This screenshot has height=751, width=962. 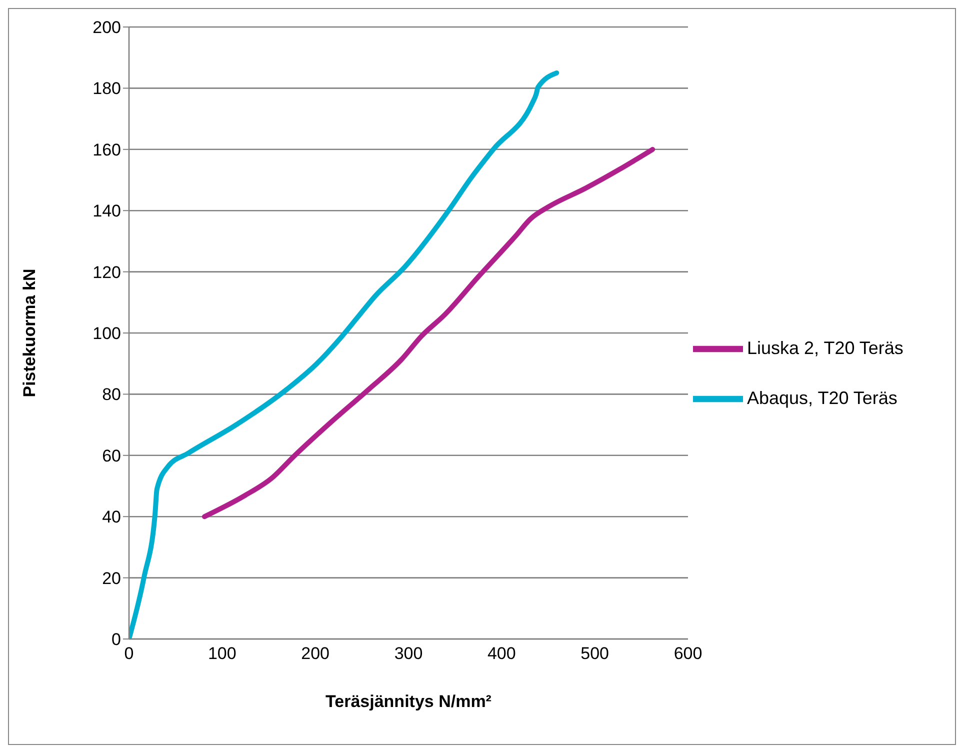 I want to click on x-tick-label: 300, so click(x=408, y=654).